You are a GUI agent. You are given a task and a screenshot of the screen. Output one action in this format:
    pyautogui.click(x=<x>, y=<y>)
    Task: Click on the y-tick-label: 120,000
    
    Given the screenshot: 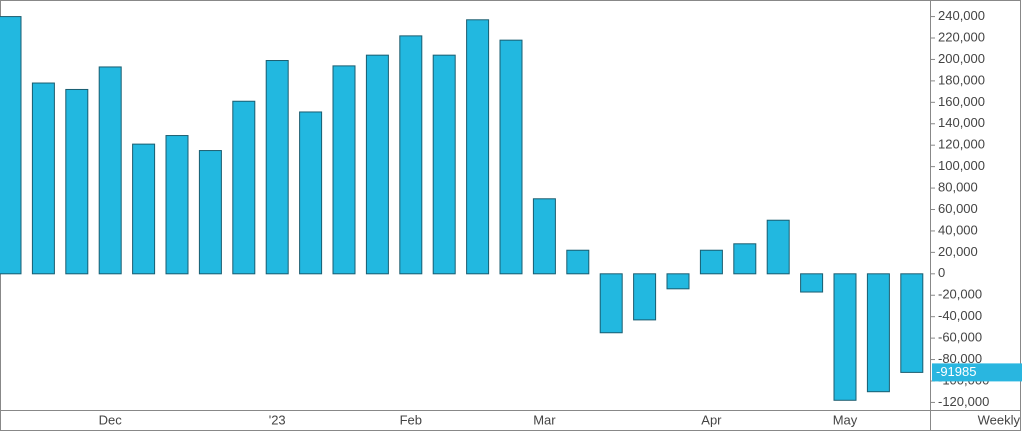 What is the action you would take?
    pyautogui.click(x=961, y=144)
    